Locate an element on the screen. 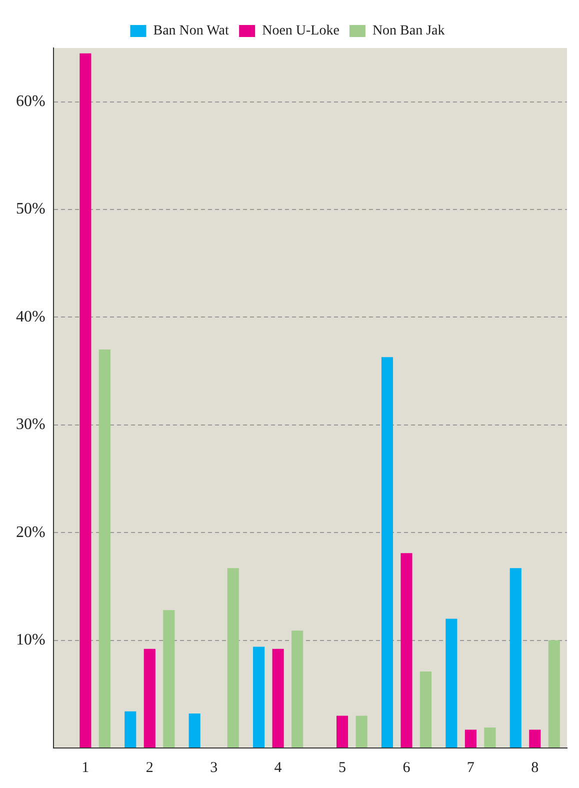 This screenshot has width=579, height=788. x-tick-label: 2 is located at coordinates (150, 768).